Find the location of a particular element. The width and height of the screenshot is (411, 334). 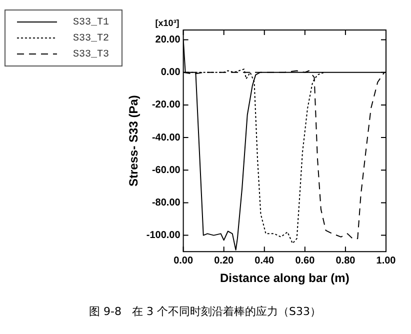

x-tick-label: 0.40 is located at coordinates (264, 260).